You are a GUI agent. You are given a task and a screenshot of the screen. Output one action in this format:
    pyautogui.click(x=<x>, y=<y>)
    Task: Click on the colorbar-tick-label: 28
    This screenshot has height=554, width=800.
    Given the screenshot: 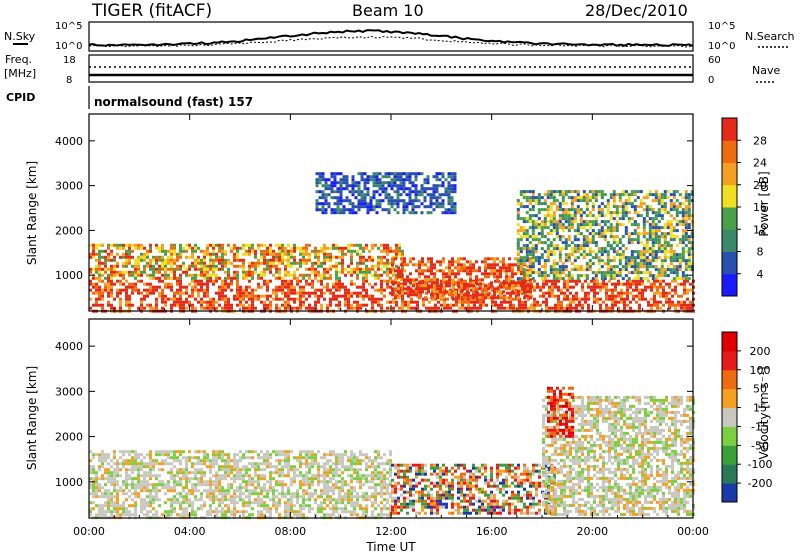 What is the action you would take?
    pyautogui.click(x=760, y=140)
    